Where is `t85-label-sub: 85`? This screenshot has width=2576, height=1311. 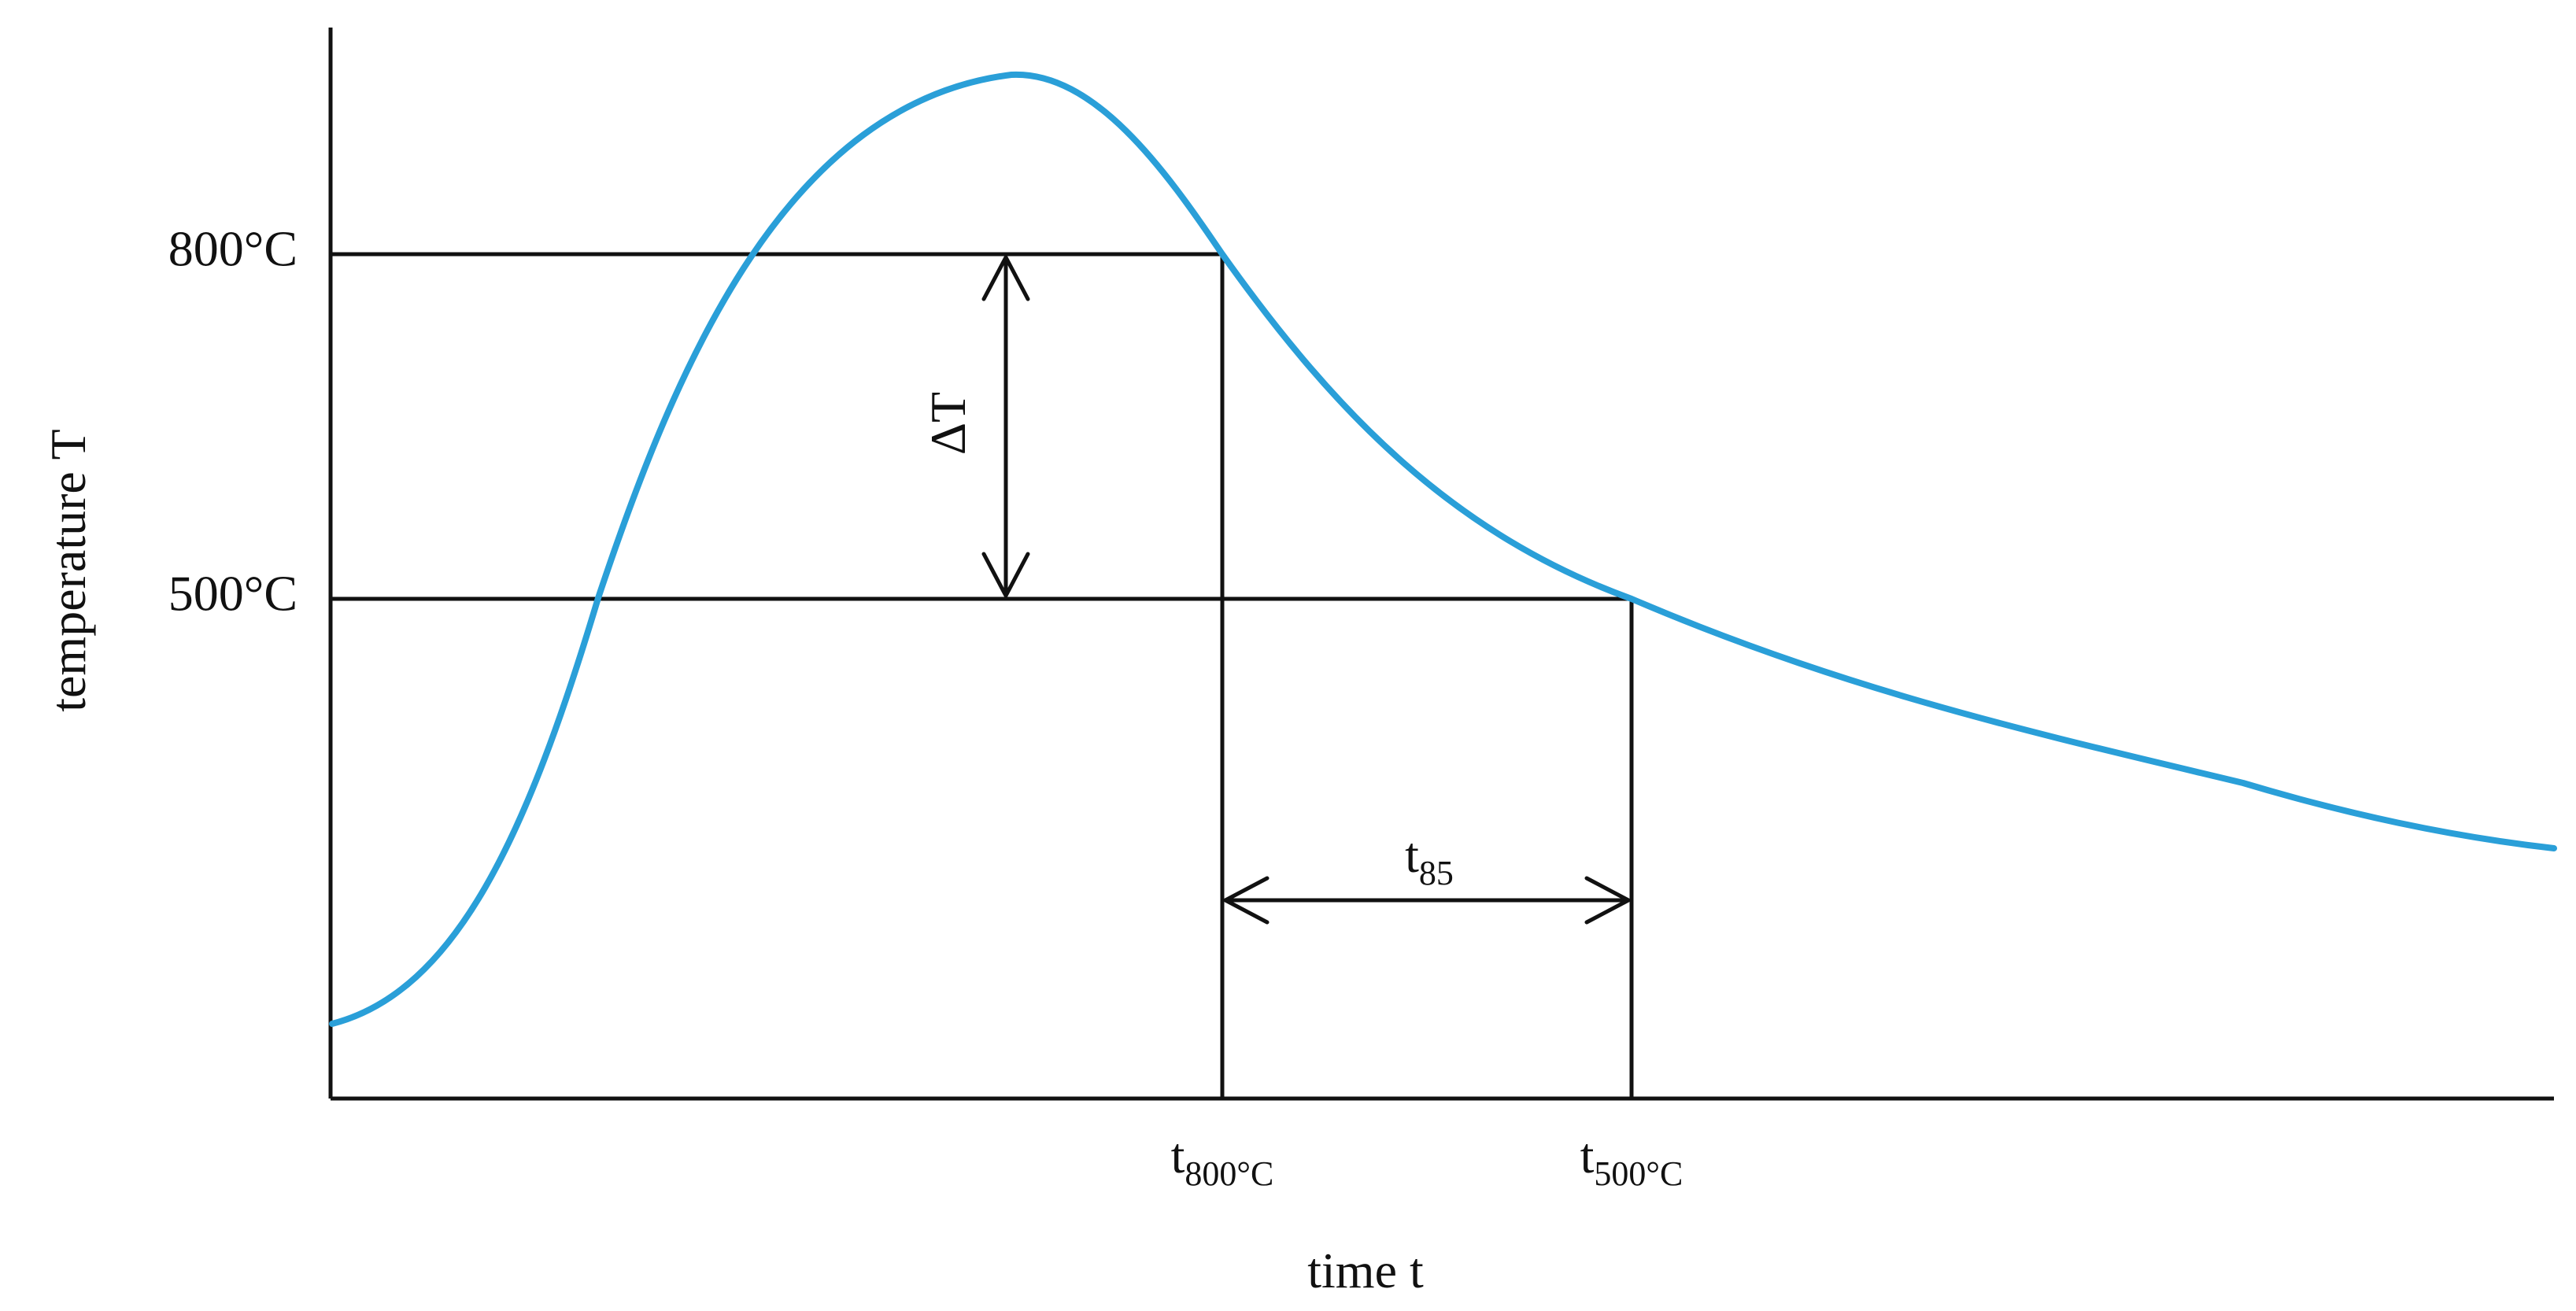 t85-label-sub: 85 is located at coordinates (1436, 873).